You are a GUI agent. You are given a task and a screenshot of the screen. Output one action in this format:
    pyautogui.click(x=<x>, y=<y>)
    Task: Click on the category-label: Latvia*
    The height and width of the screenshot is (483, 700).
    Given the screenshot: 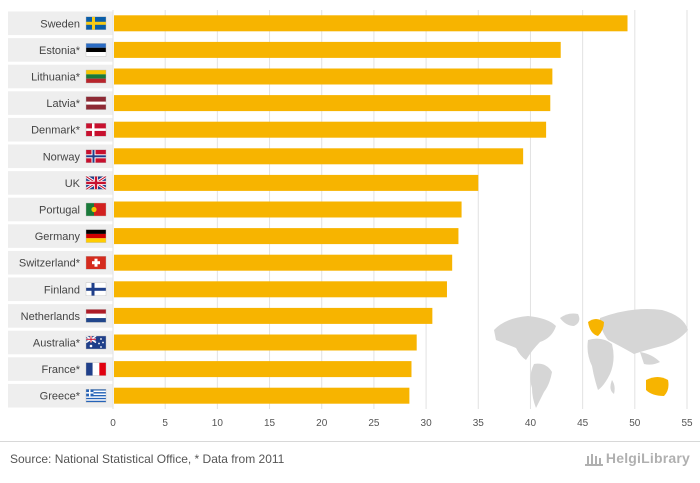 What is the action you would take?
    pyautogui.click(x=63, y=104)
    